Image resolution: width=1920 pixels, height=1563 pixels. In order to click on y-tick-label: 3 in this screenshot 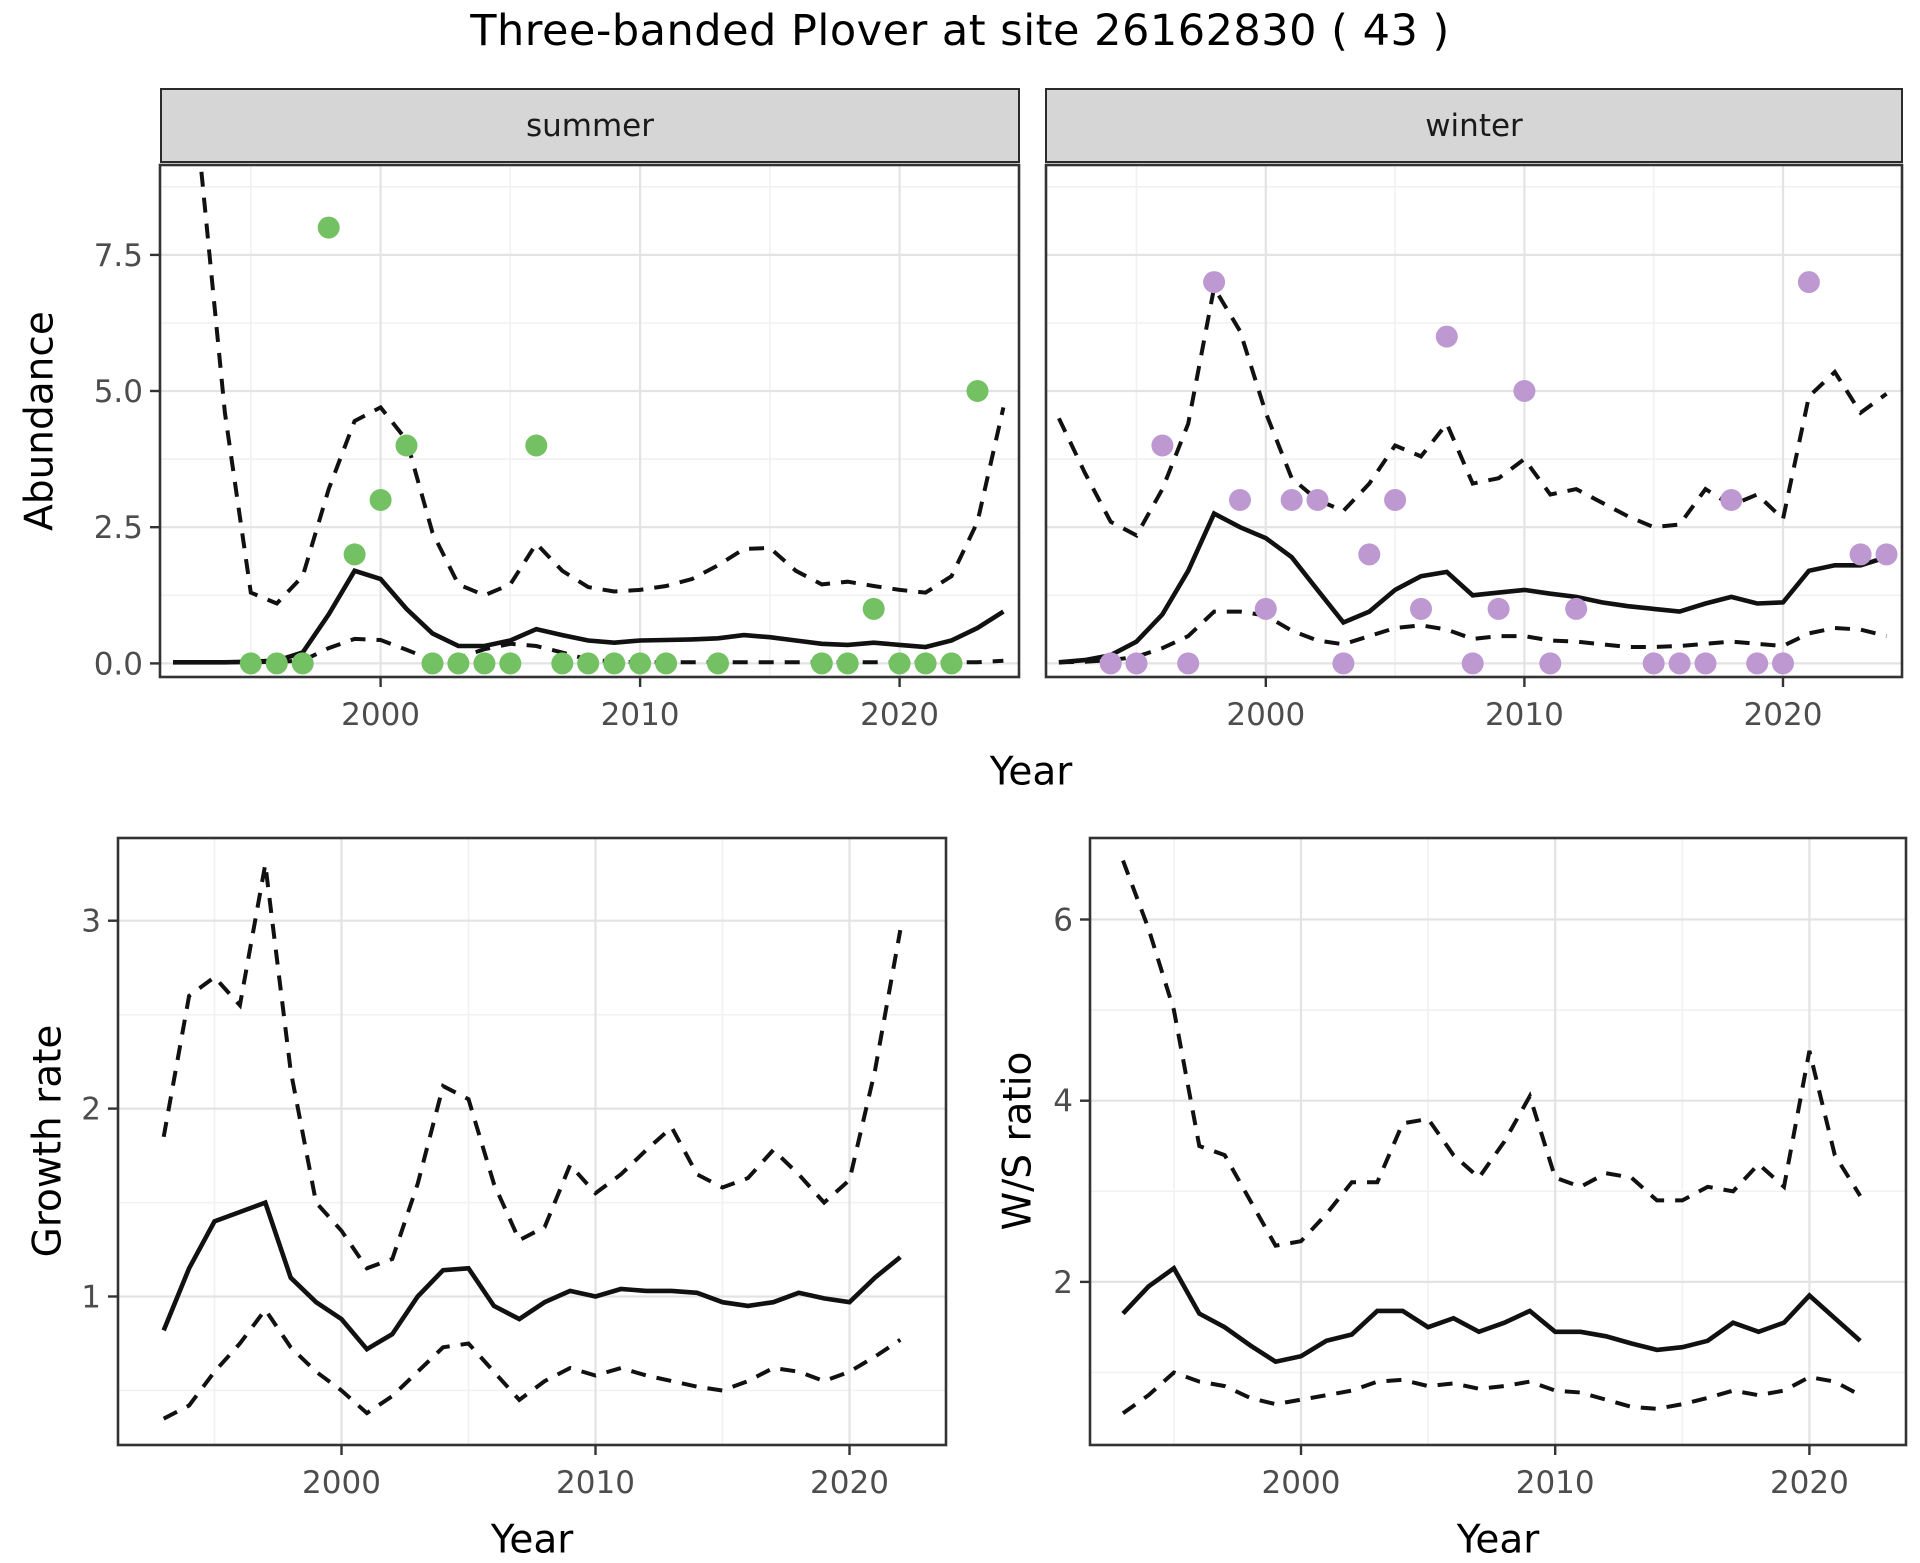, I will do `click(91, 922)`.